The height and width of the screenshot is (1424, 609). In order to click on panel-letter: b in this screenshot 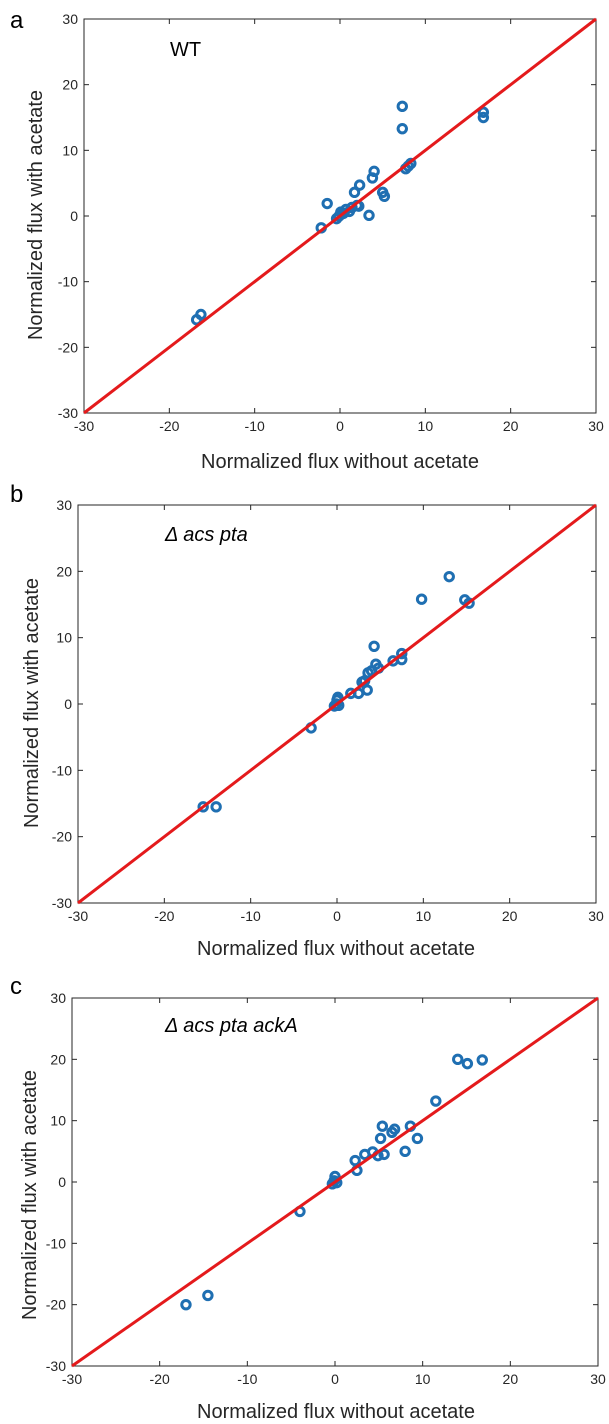, I will do `click(16, 494)`.